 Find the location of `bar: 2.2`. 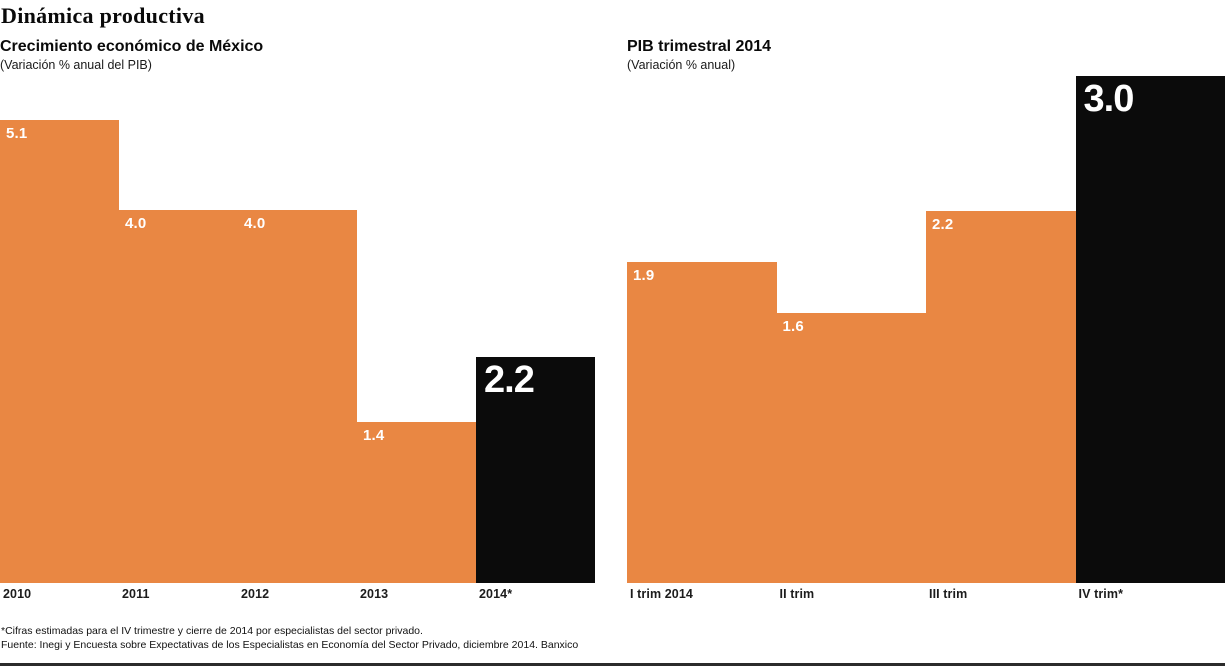

bar: 2.2 is located at coordinates (1001, 397).